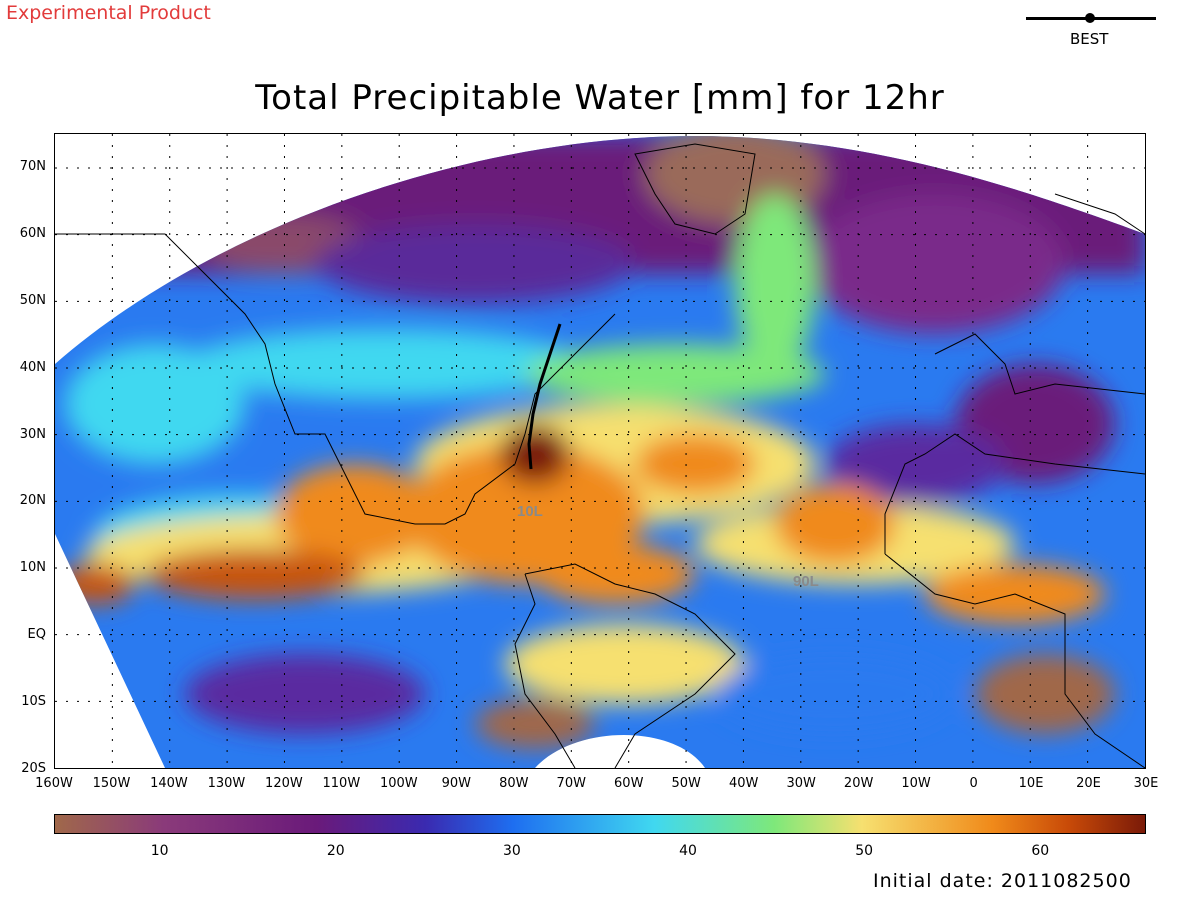 This screenshot has height=900, width=1200. What do you see at coordinates (858, 783) in the screenshot?
I see `lon-tick-label: 20W` at bounding box center [858, 783].